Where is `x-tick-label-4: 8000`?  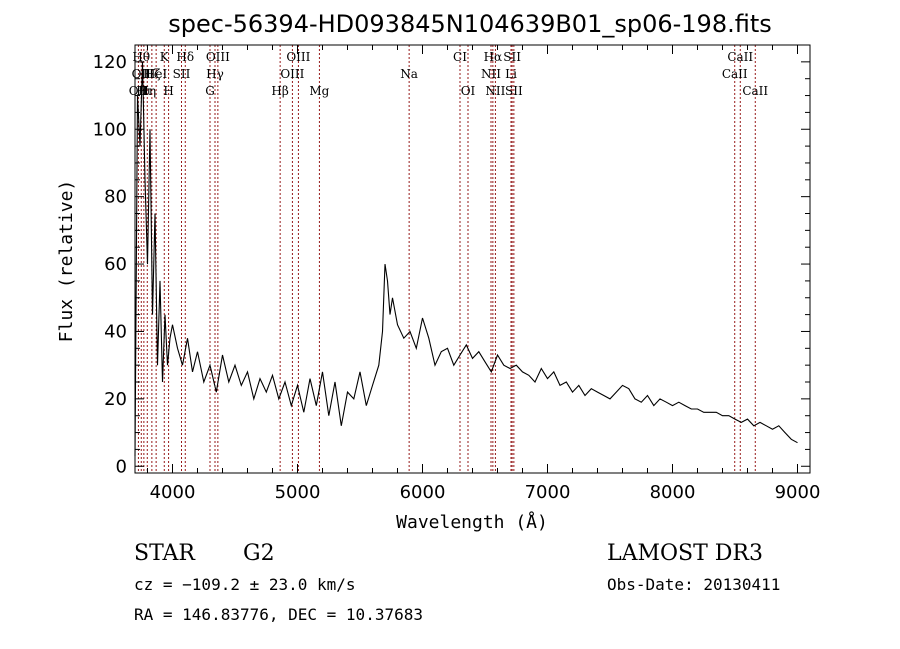
x-tick-label-4: 8000 is located at coordinates (673, 492).